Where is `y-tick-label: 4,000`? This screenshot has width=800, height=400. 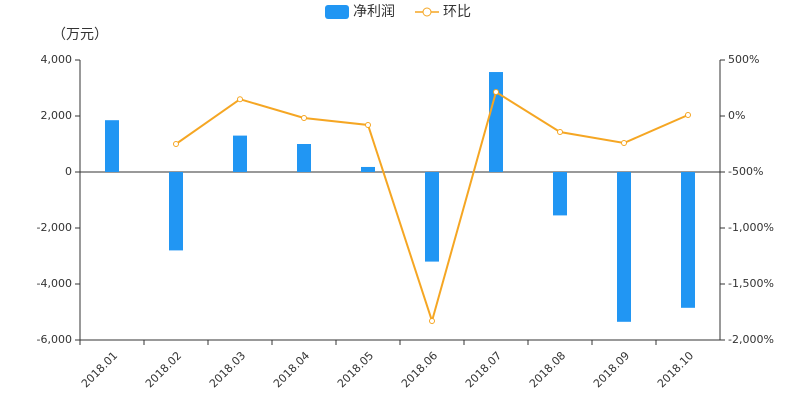 y-tick-label: 4,000 is located at coordinates (57, 59).